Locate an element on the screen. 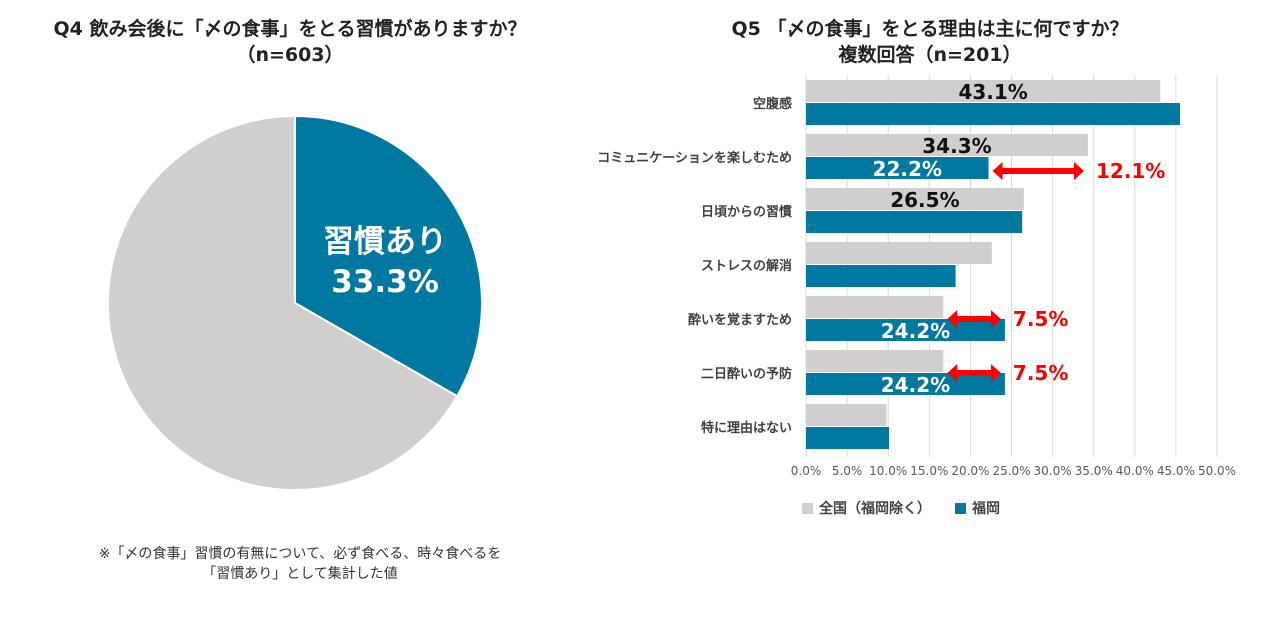  x-tick-label: 50.0% is located at coordinates (1217, 471).